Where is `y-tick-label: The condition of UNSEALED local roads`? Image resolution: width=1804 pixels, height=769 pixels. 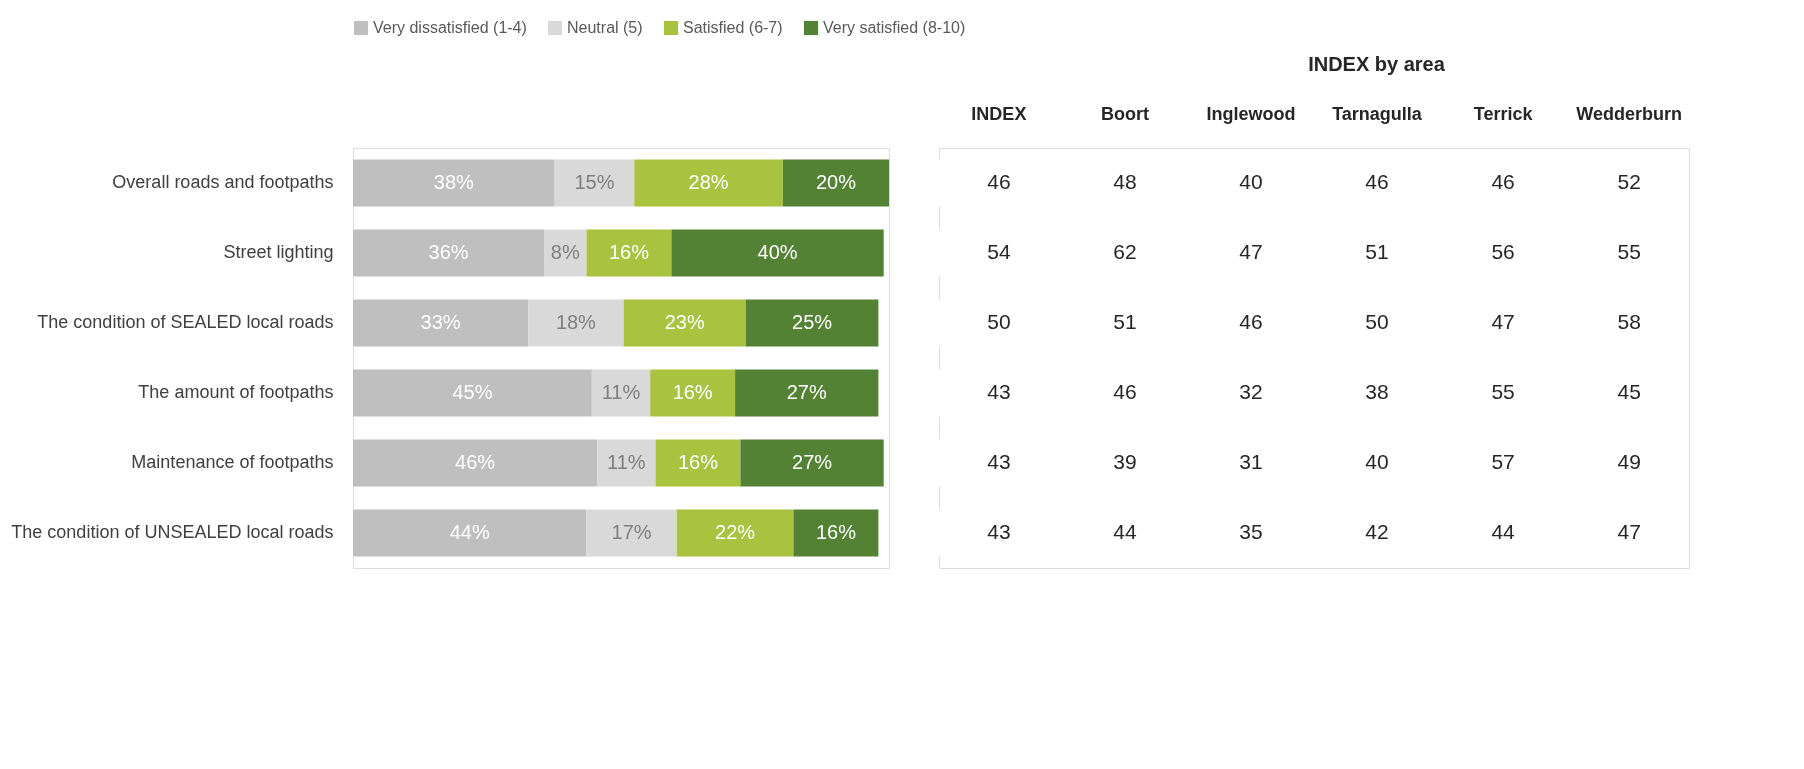 y-tick-label: The condition of UNSEALED local roads is located at coordinates (172, 532).